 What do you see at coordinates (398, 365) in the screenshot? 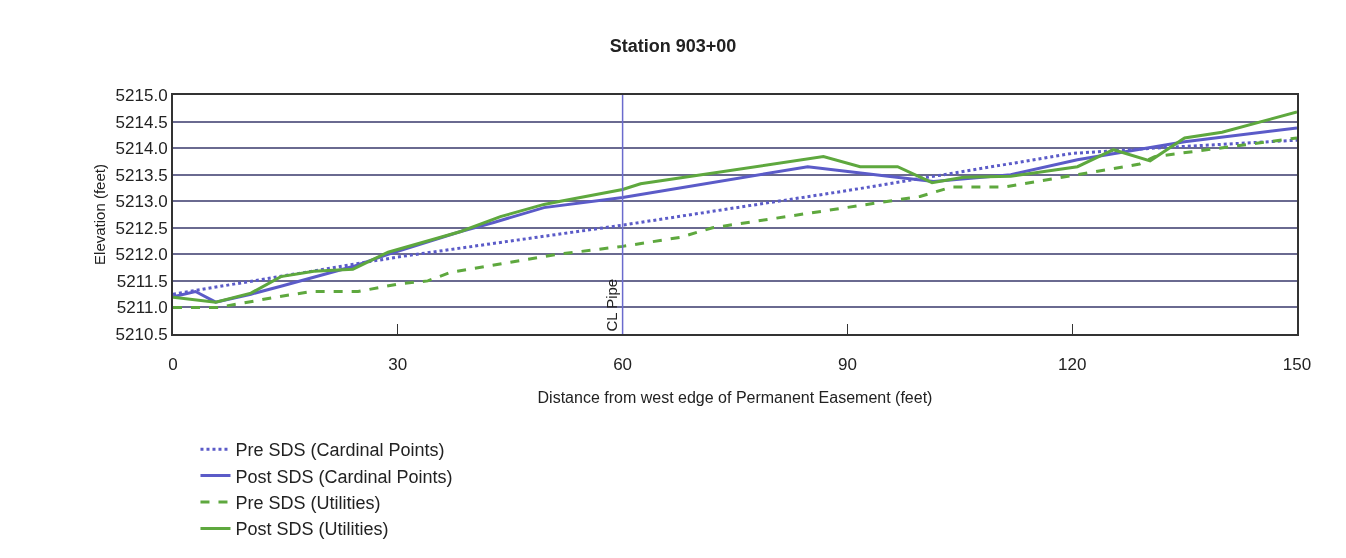
I see `x-tick-label: 30` at bounding box center [398, 365].